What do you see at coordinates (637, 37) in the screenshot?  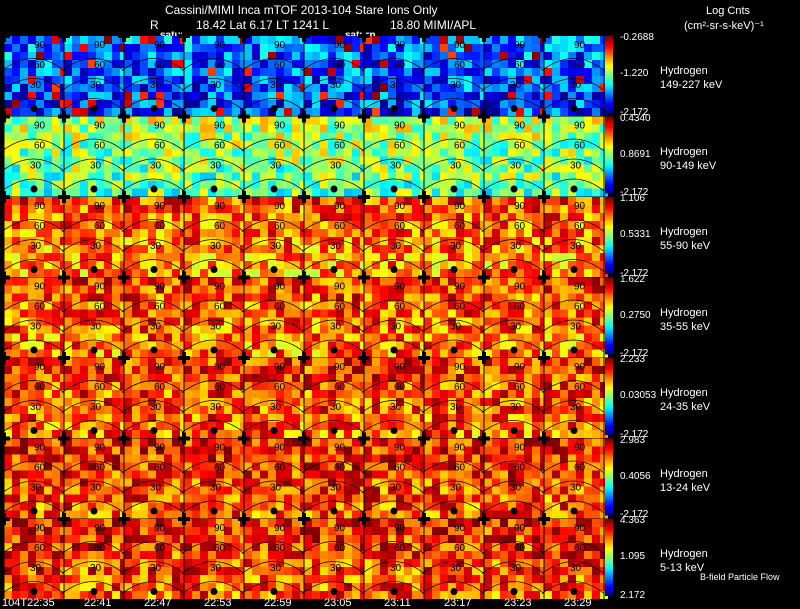 I see `colorbar-tick: -0.2688` at bounding box center [637, 37].